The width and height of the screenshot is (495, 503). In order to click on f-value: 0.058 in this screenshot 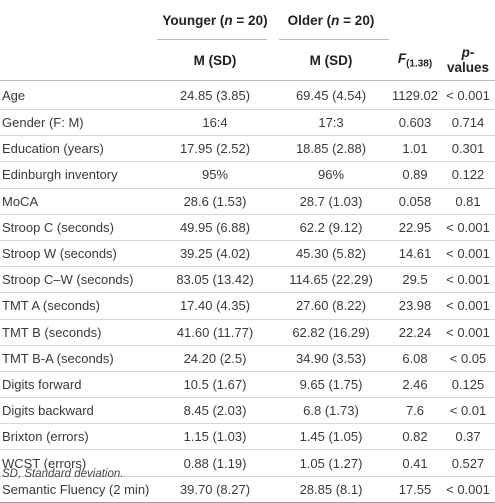, I will do `click(415, 201)`.